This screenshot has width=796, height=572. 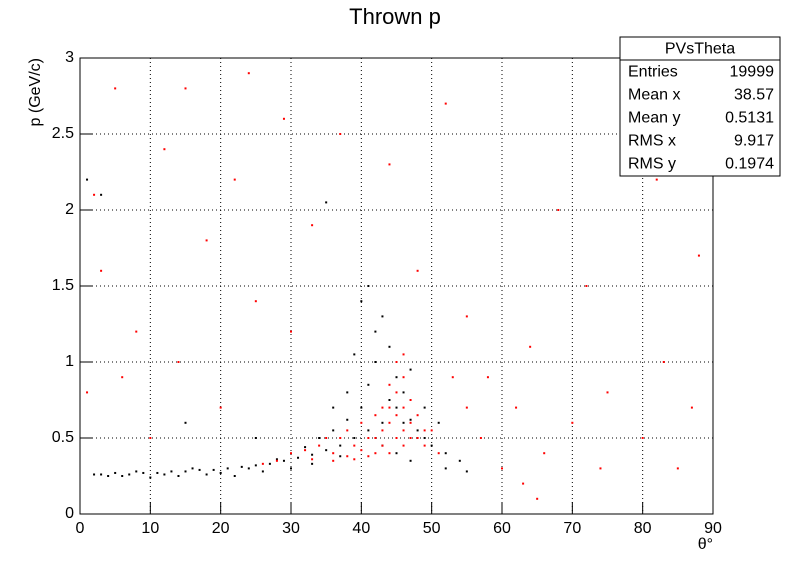 What do you see at coordinates (652, 141) in the screenshot?
I see `stats-label: RMS x` at bounding box center [652, 141].